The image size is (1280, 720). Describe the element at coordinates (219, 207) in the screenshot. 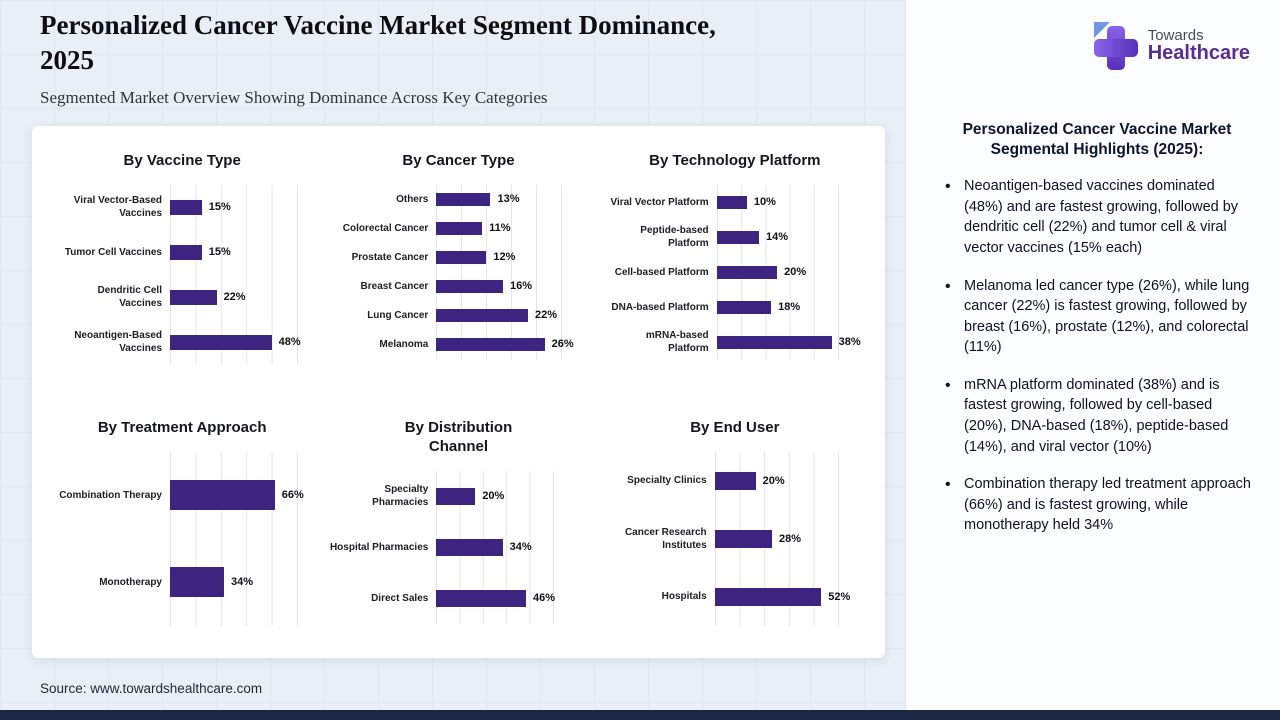

I see `bar-value: 15%` at that location.